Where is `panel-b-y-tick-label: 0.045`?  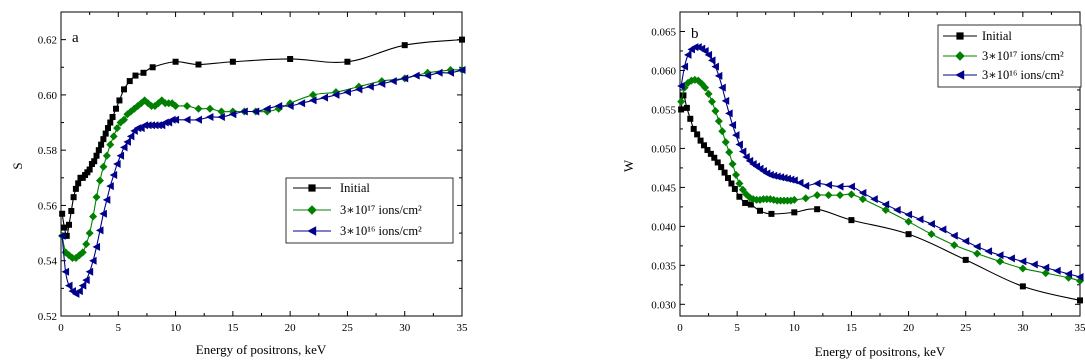
panel-b-y-tick-label: 0.045 is located at coordinates (663, 188).